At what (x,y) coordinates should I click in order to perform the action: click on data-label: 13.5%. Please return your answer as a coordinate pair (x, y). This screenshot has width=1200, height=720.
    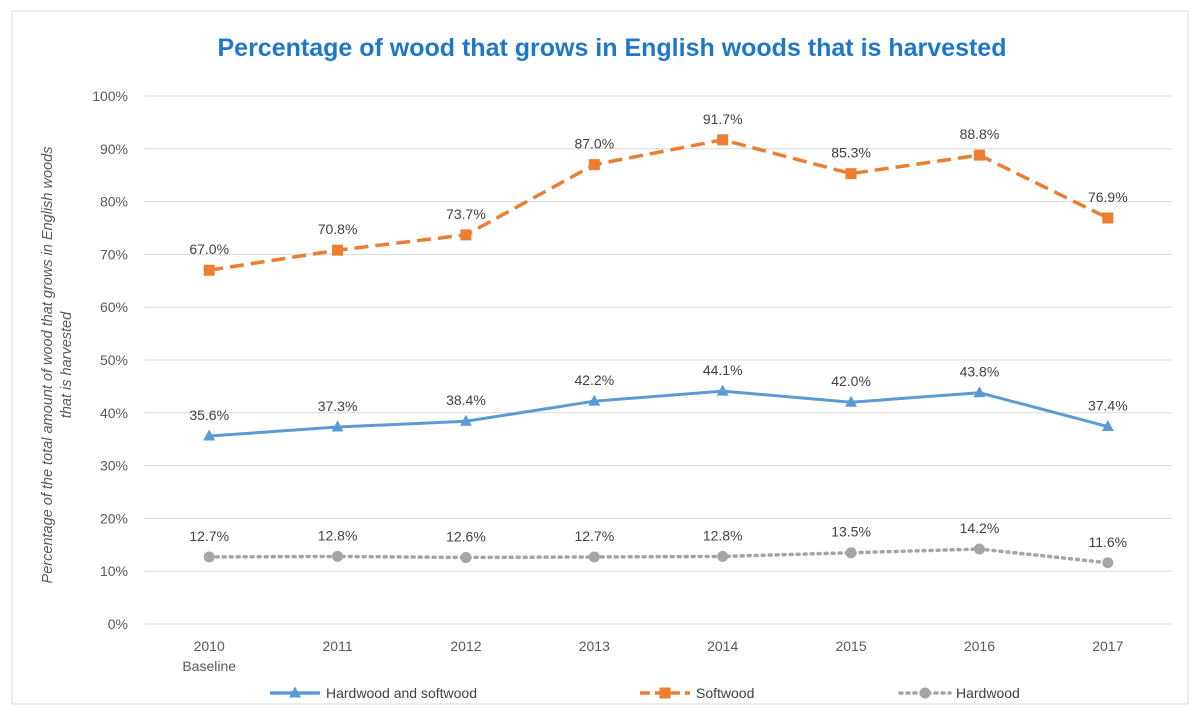
    Looking at the image, I should click on (851, 532).